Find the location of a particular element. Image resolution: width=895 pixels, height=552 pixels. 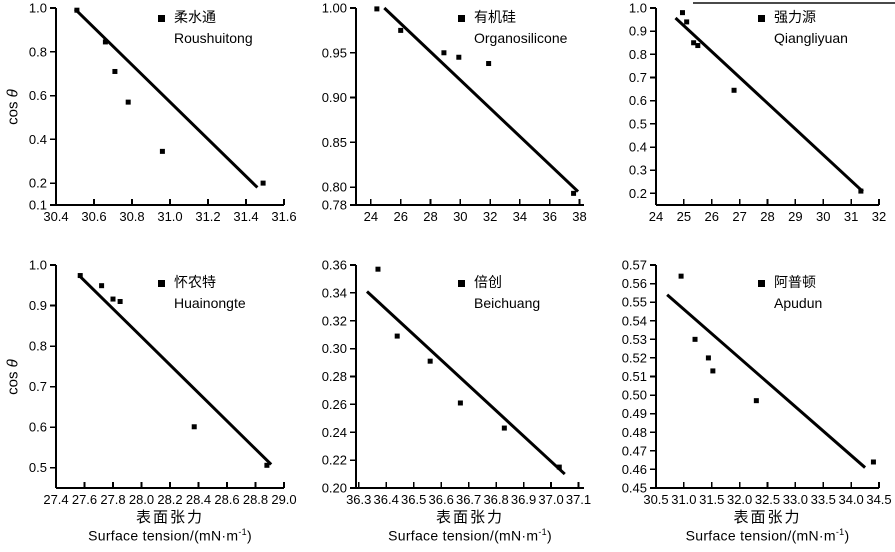

y-tick-label: 0.85 is located at coordinates (334, 142).